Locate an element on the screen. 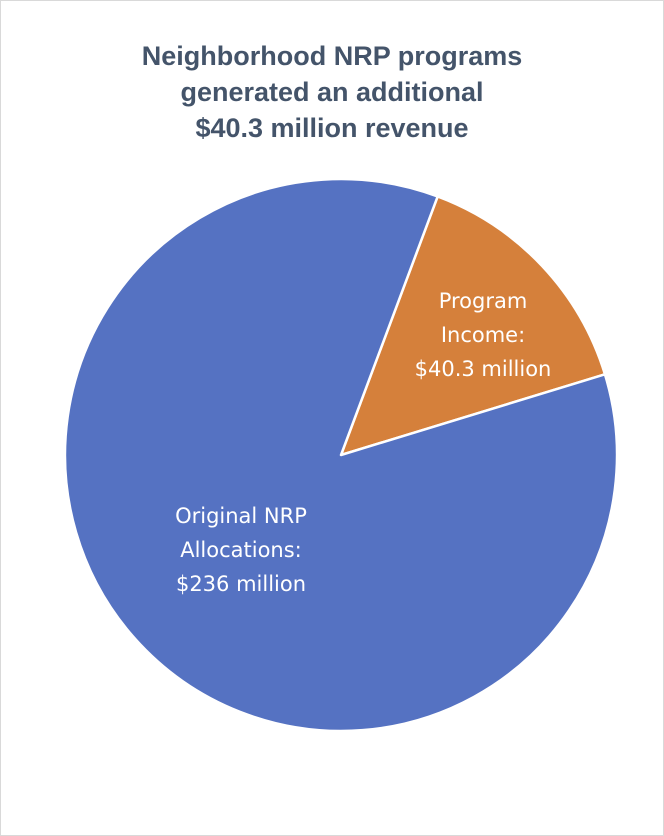  pie-label-line: Income: is located at coordinates (483, 335).